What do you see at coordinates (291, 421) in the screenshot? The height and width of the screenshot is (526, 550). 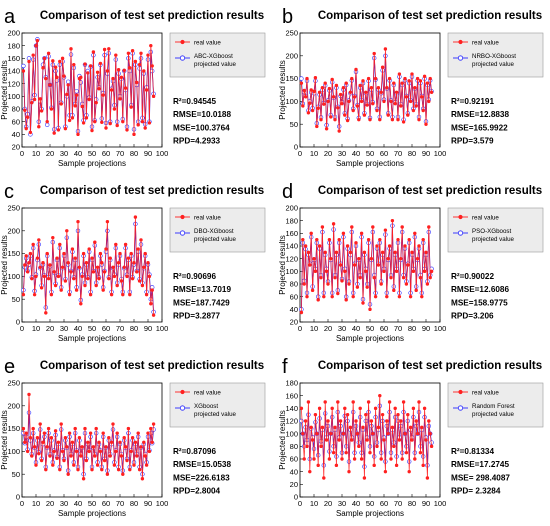 I see `y-tick-label: 120` at bounding box center [291, 421].